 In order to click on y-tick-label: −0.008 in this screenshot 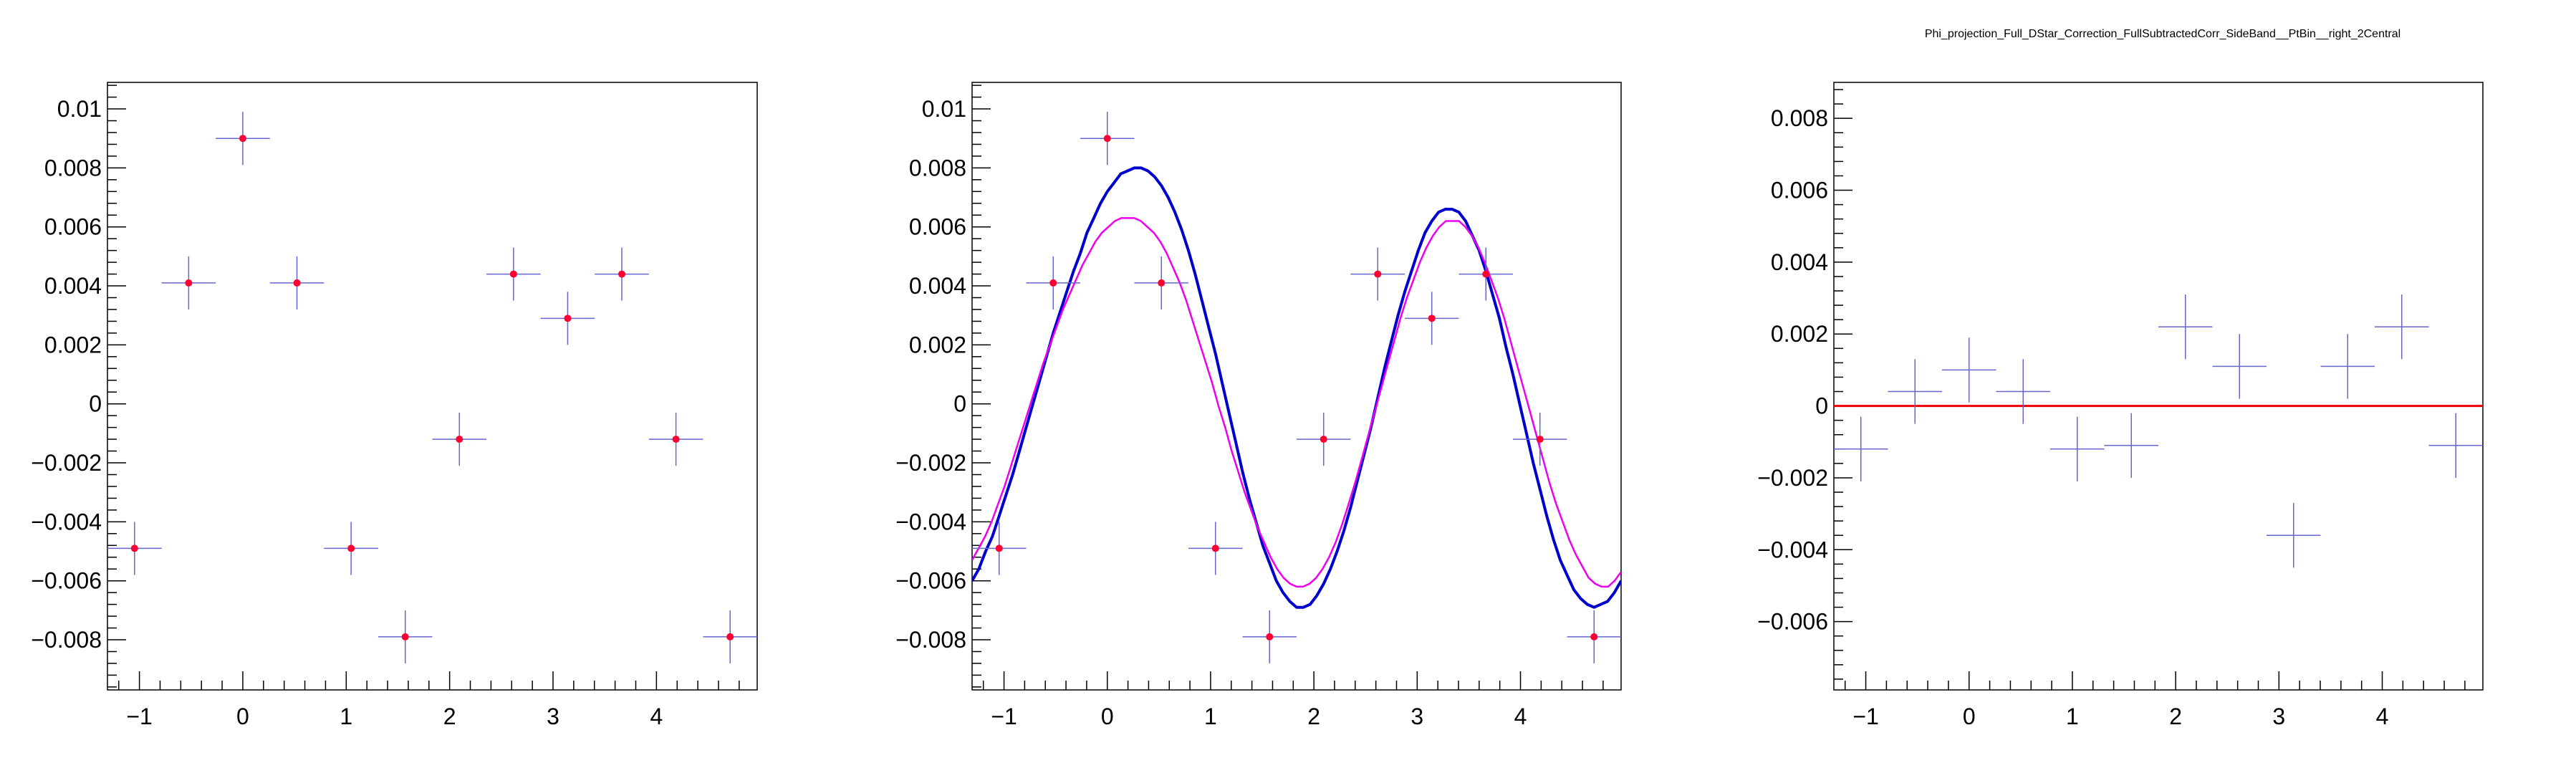, I will do `click(930, 640)`.